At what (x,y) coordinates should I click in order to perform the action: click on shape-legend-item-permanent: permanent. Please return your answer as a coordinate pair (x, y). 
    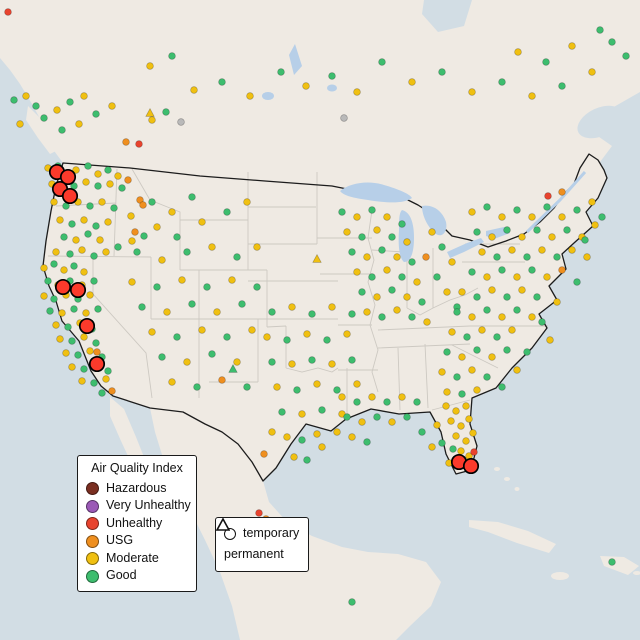
    Looking at the image, I should click on (258, 541).